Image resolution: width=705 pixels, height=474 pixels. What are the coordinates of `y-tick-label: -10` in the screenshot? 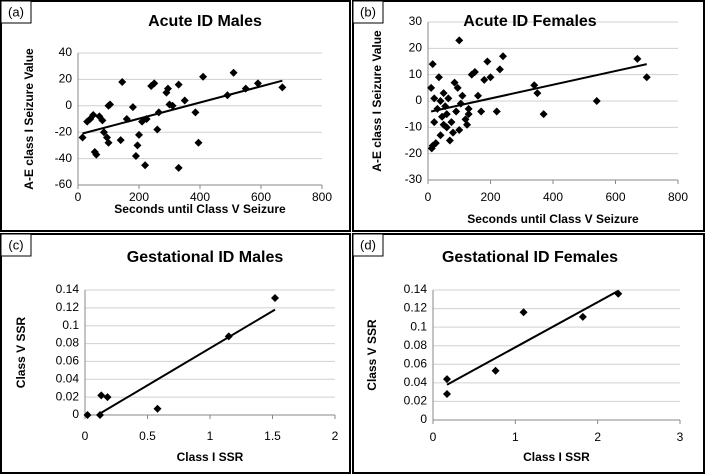 It's located at (414, 127).